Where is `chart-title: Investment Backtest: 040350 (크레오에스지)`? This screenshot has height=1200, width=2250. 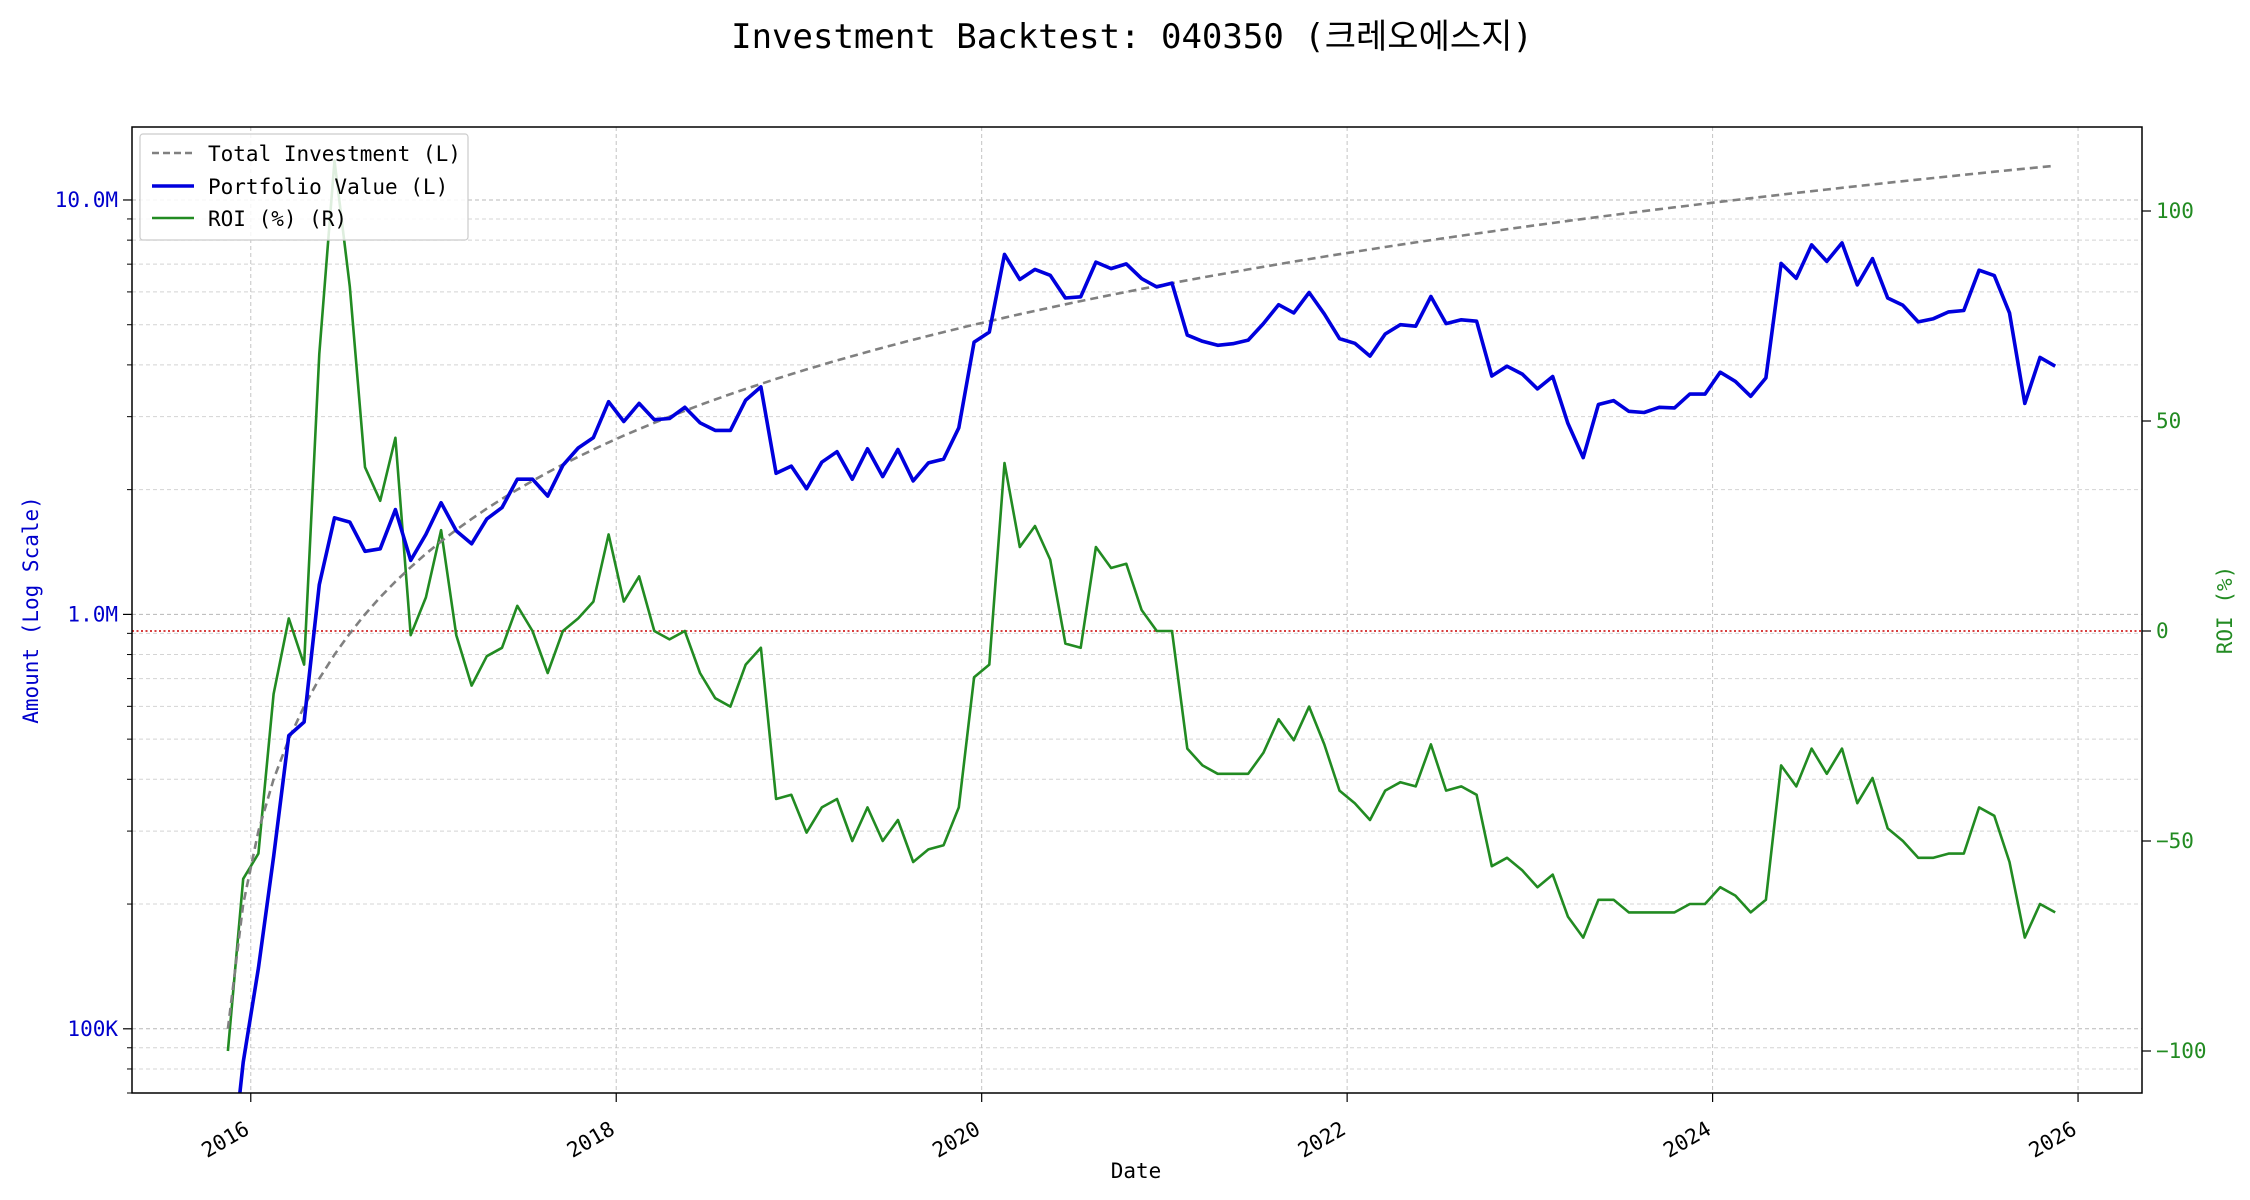
chart-title: Investment Backtest: 040350 (크레오에스지) is located at coordinates (1132, 37).